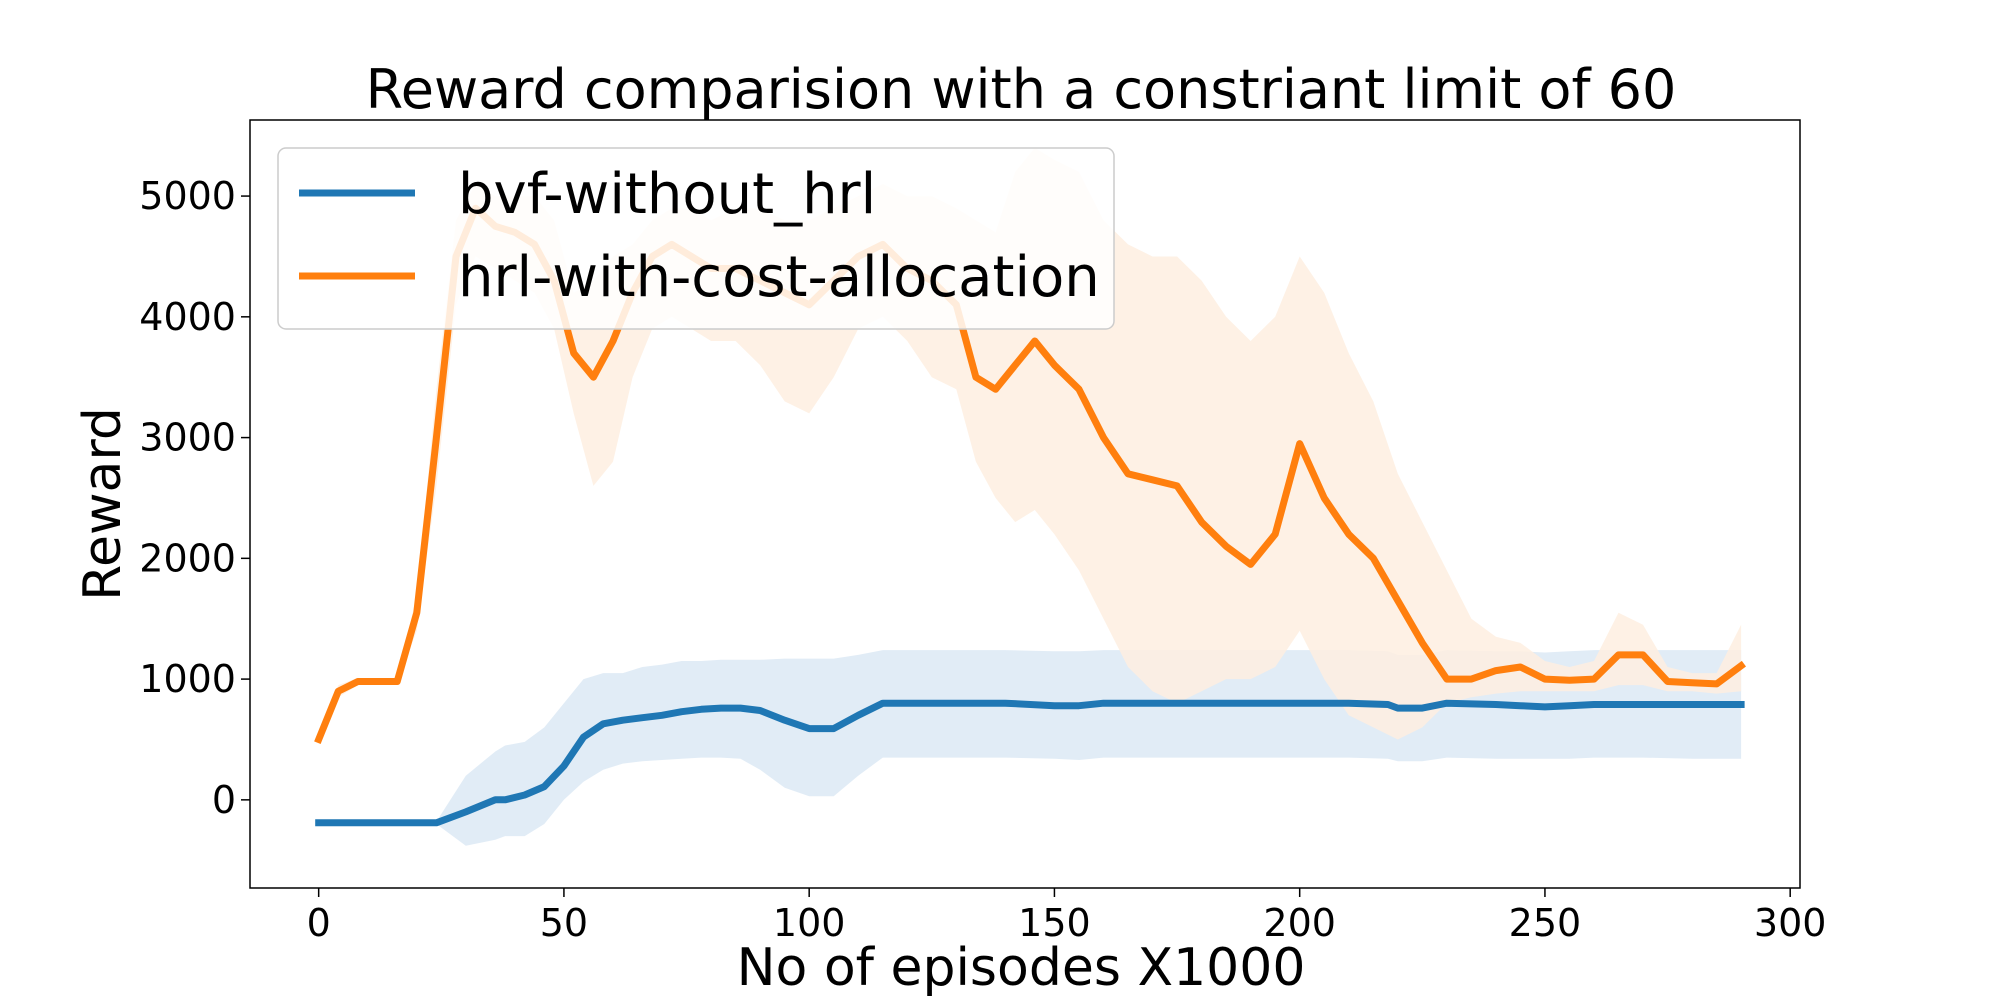 This screenshot has width=2000, height=1000. I want to click on y-axis-label: Reward, so click(103, 504).